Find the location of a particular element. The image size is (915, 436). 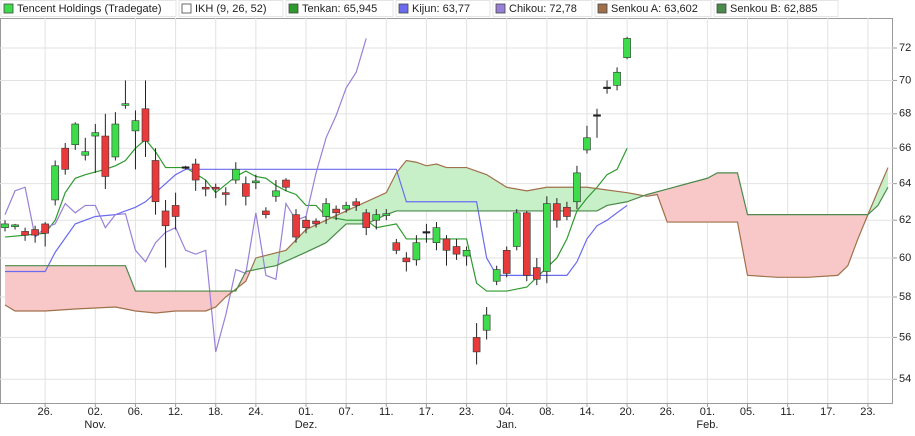

x-tick-label: 02. is located at coordinates (95, 412).